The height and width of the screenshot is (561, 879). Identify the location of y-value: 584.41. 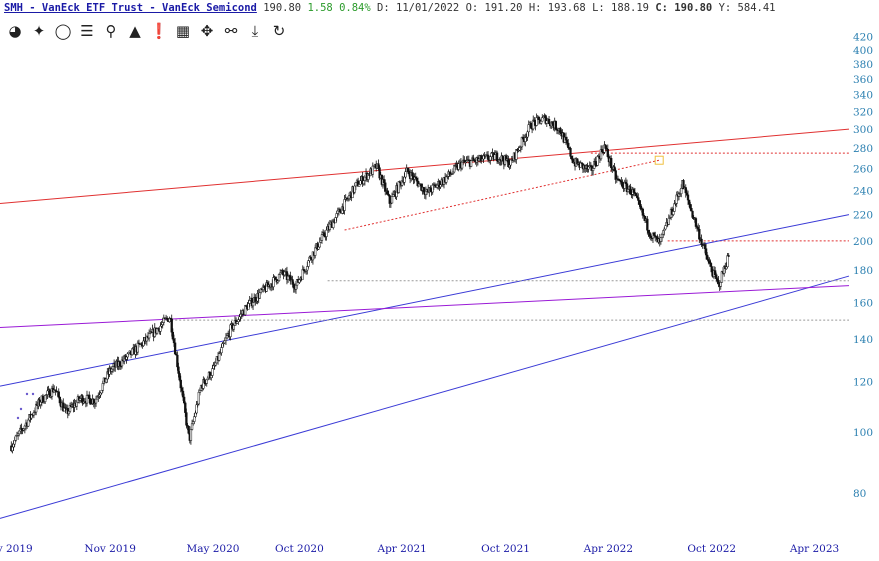
(756, 8).